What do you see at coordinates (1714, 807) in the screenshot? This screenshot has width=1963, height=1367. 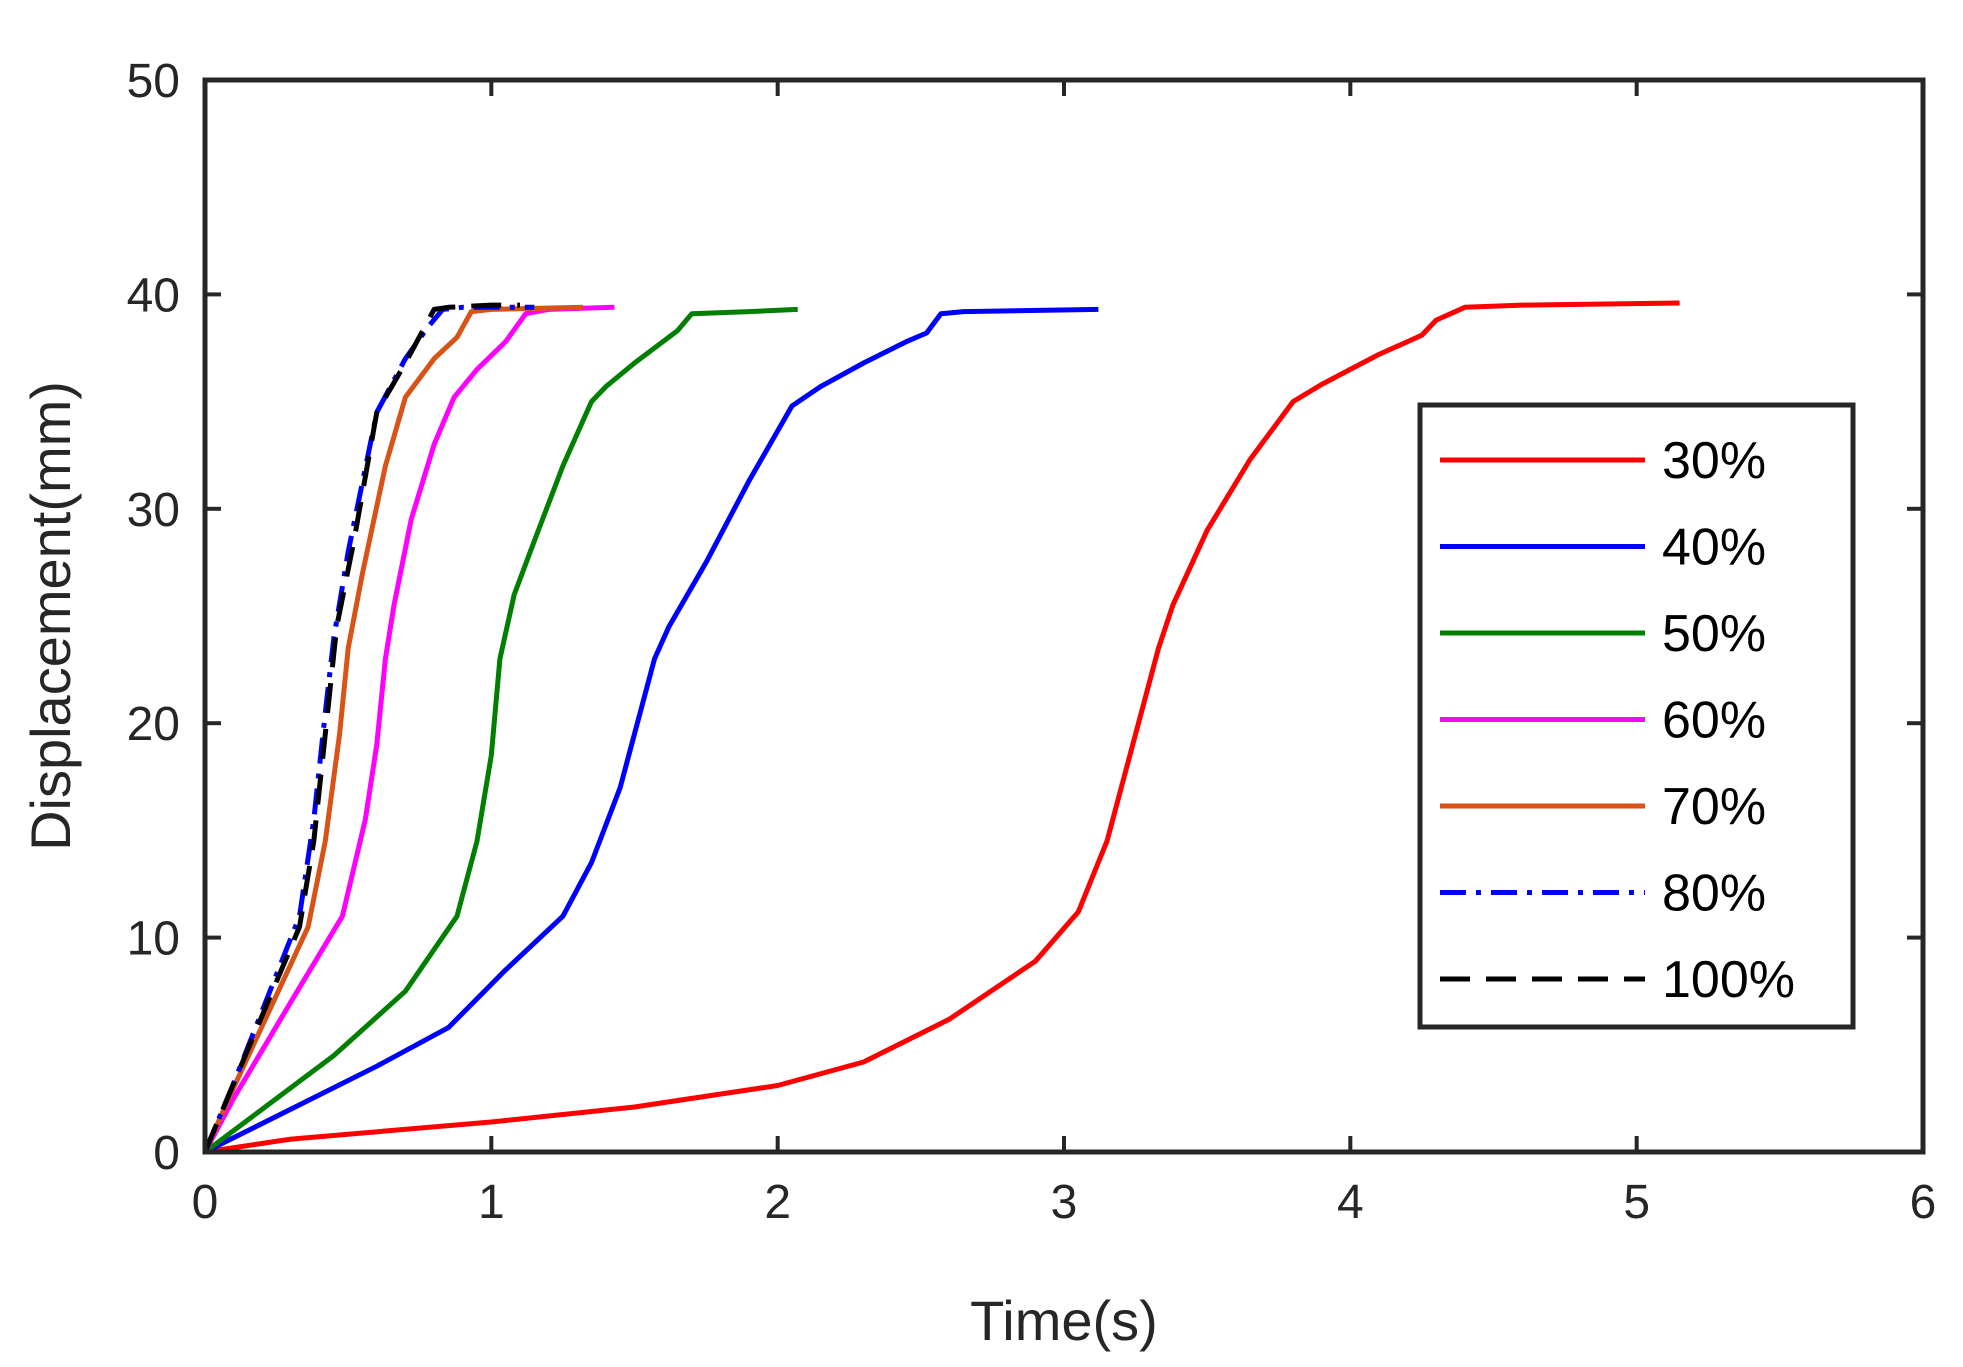 I see `legend-label: 70%` at bounding box center [1714, 807].